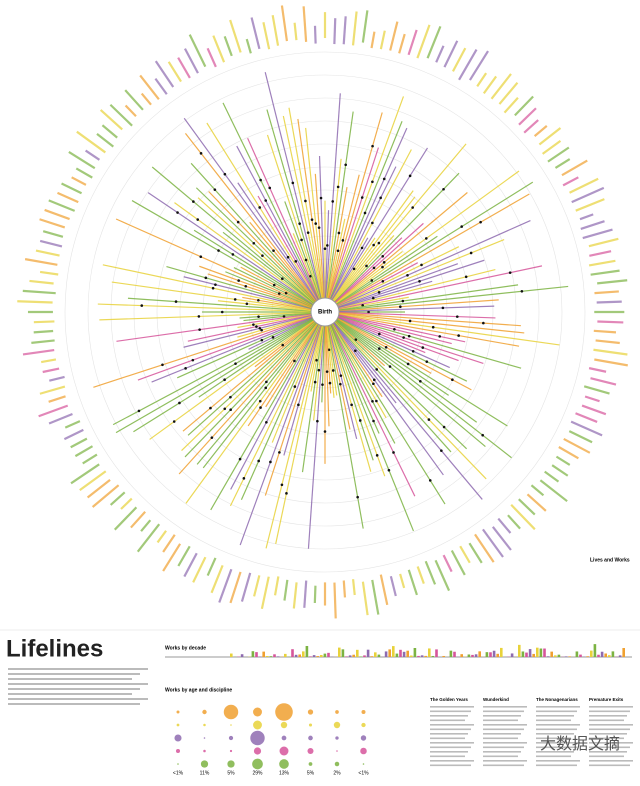 The width and height of the screenshot is (640, 786). What do you see at coordinates (449, 699) in the screenshot?
I see `story-title: The Golden Years` at bounding box center [449, 699].